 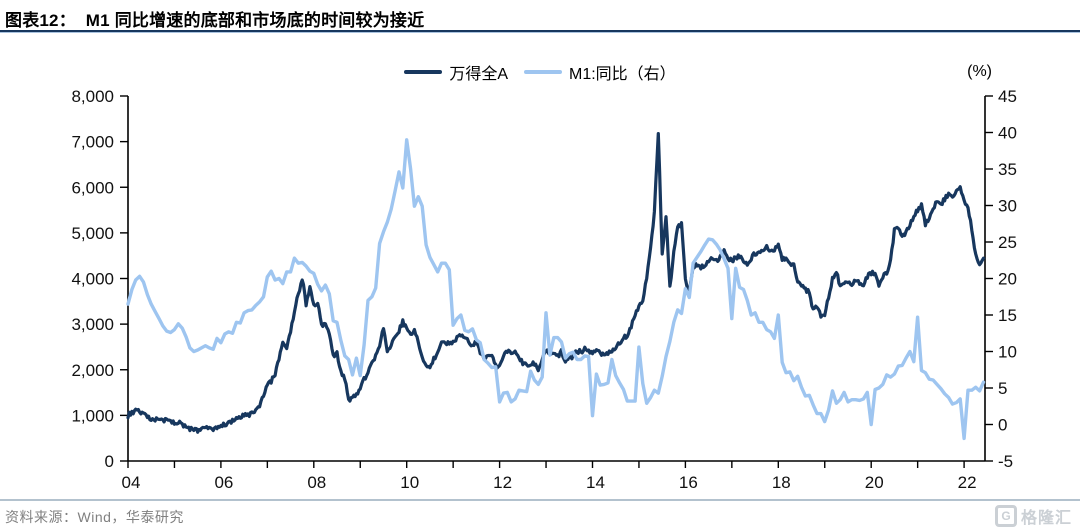 I want to click on left-axis-label: 6,000, so click(x=92, y=187).